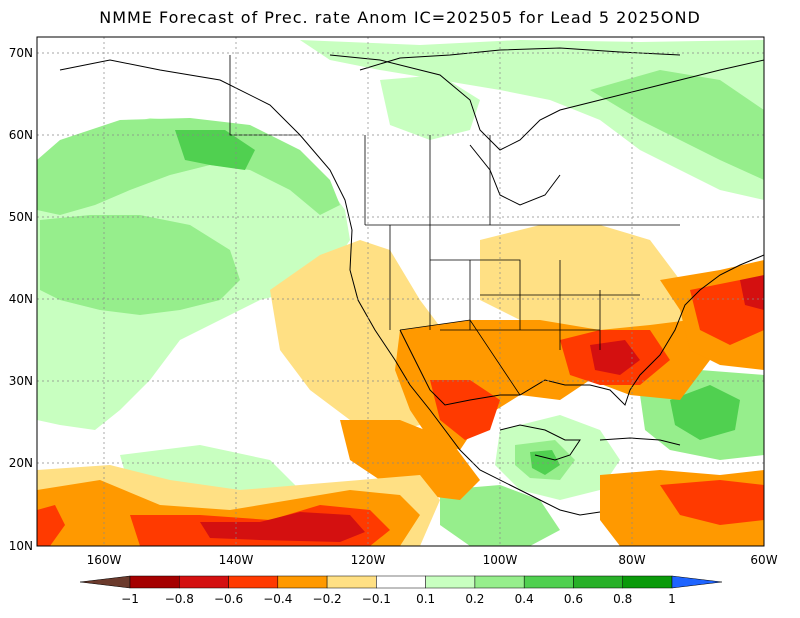 This screenshot has width=800, height=618. What do you see at coordinates (215, 150) in the screenshot?
I see `wet-region-pacific-core` at bounding box center [215, 150].